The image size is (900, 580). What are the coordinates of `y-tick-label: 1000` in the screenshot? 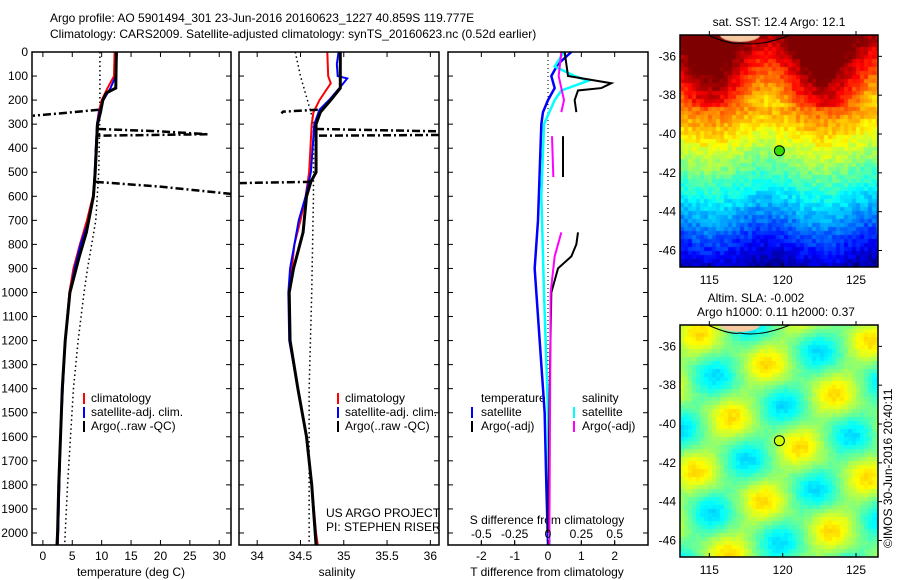 It's located at (14, 292).